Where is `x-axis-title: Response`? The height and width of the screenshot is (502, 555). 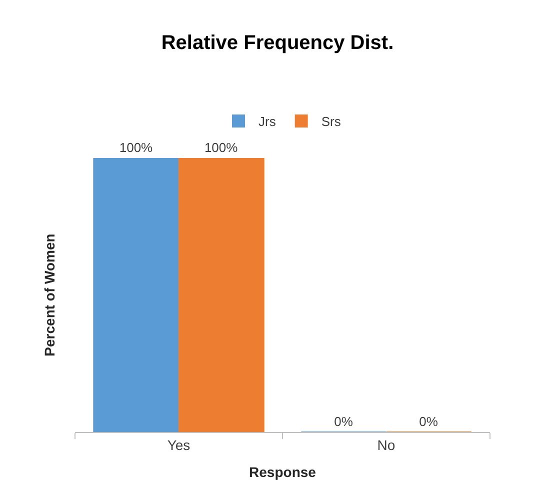 x-axis-title: Response is located at coordinates (282, 472).